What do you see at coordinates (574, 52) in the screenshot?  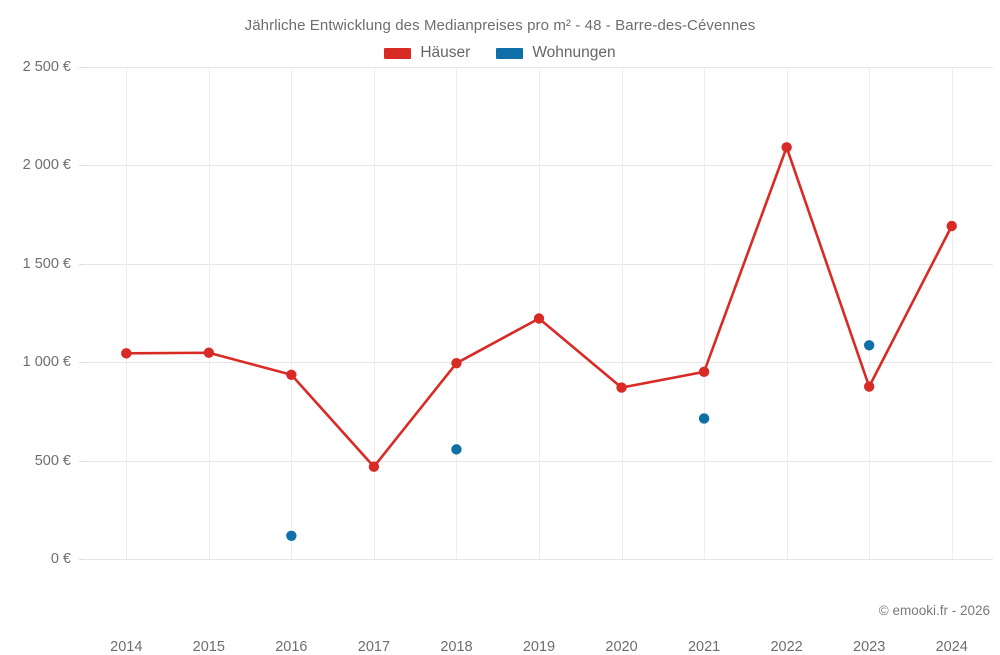 I see `legend-label-wohnungen: Wohnungen` at bounding box center [574, 52].